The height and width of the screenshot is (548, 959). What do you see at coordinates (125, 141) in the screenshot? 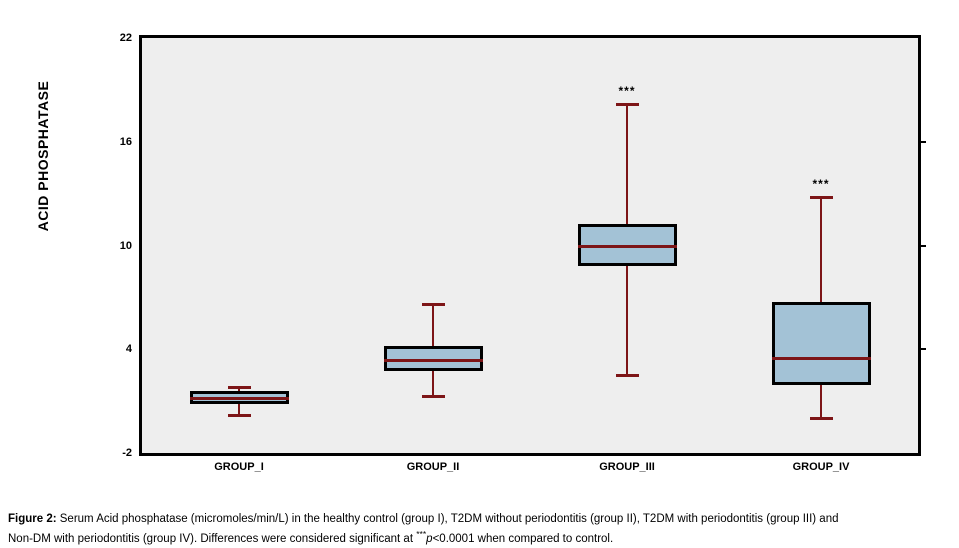
I see `y-tick-label: 16` at bounding box center [125, 141].